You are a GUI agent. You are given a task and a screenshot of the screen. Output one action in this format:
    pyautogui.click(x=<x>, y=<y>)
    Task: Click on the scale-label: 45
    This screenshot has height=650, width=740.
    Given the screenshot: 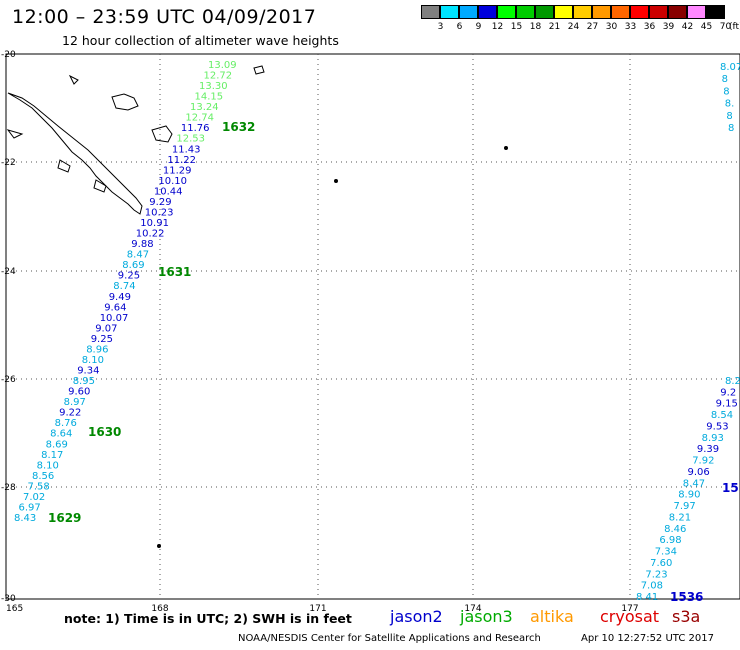 What is the action you would take?
    pyautogui.click(x=706, y=27)
    